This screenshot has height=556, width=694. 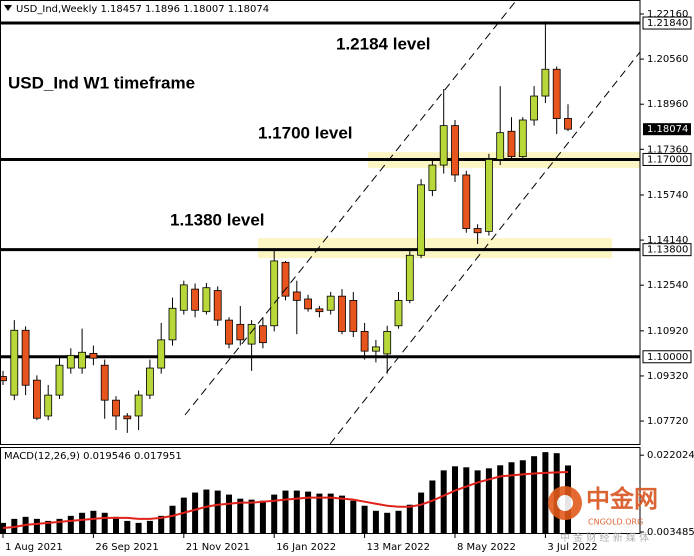 I want to click on watermark-url: CNGOLD.ORG, so click(x=615, y=522).